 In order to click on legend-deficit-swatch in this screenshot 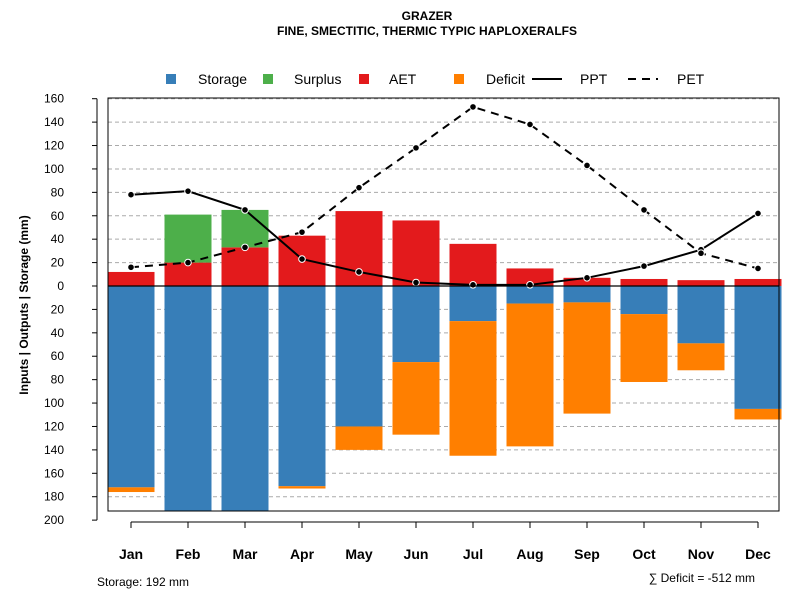, I will do `click(459, 79)`.